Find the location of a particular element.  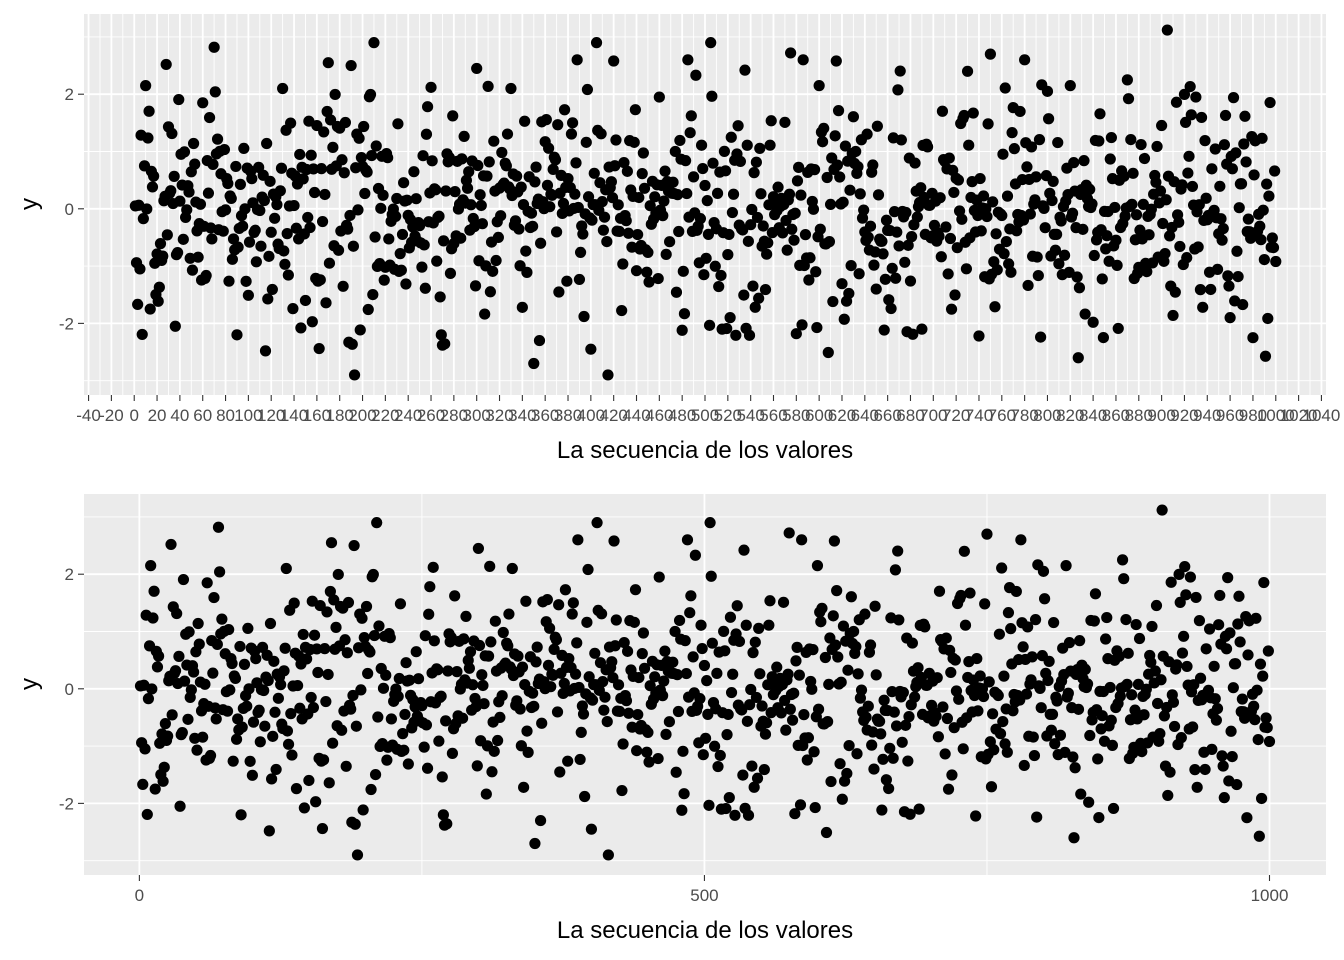

top-x-tick-label: 100 is located at coordinates (248, 415).